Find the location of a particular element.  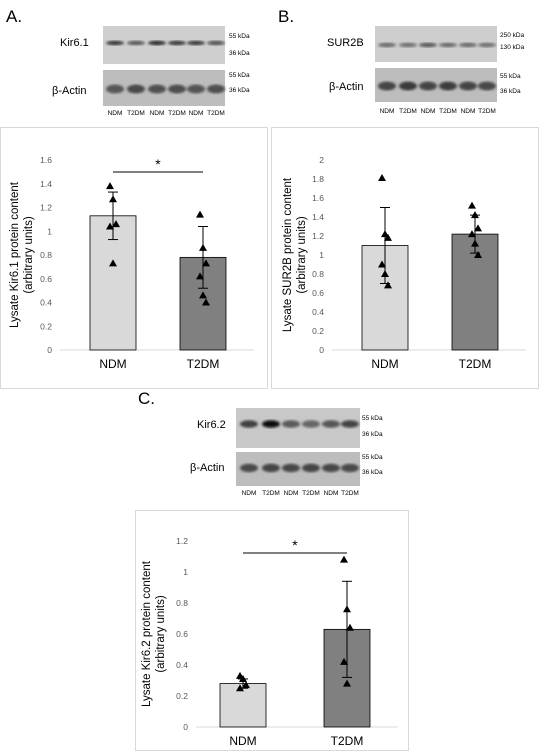

chart-c-ytick-6: 1.2 is located at coordinates (182, 541).